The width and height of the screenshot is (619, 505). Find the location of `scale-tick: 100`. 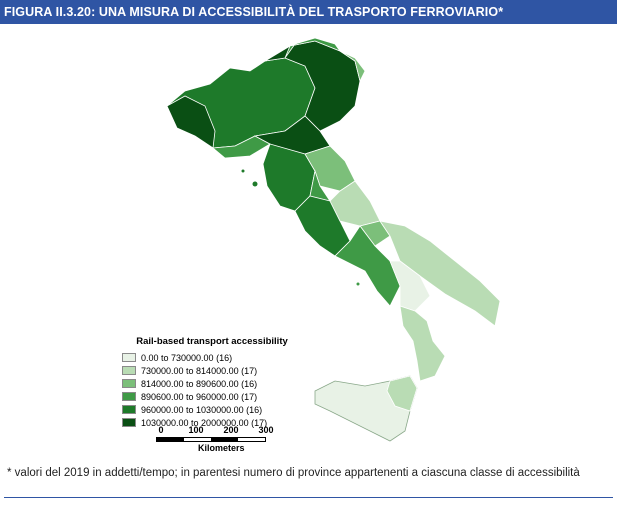

scale-tick: 100 is located at coordinates (196, 430).